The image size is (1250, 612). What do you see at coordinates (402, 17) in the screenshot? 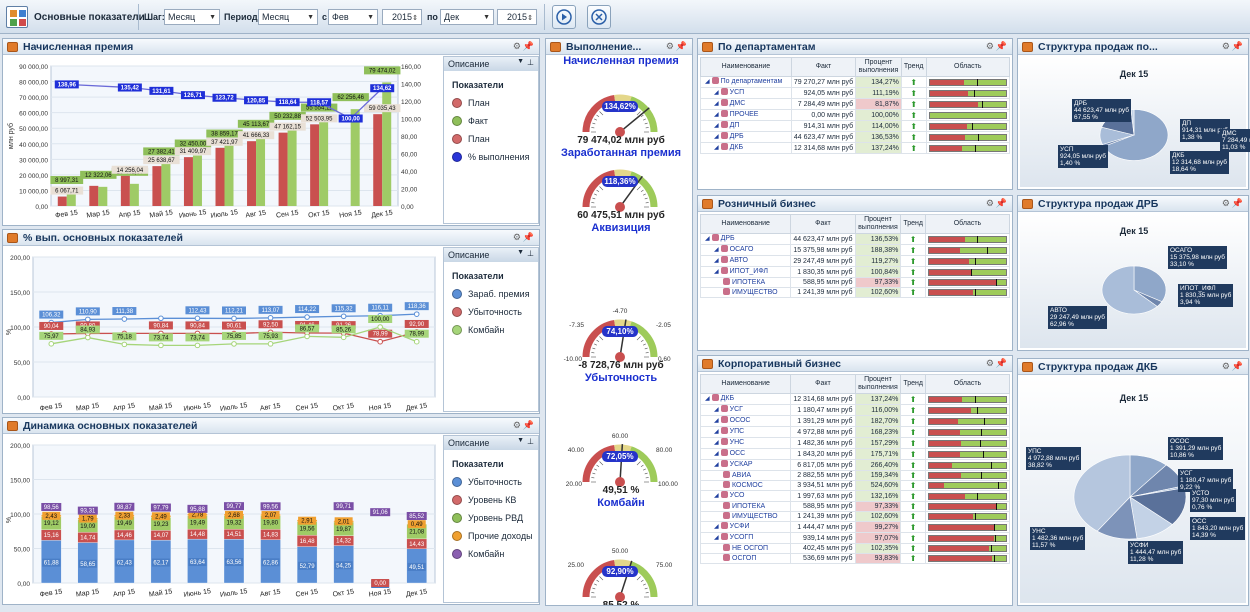
I see `from-year-stepper: 2015 ⇕` at bounding box center [402, 17].